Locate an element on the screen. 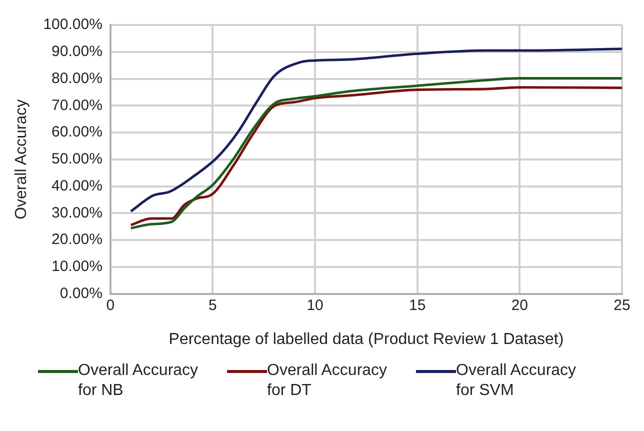 The image size is (644, 431). x-tick-label: 25 is located at coordinates (622, 305).